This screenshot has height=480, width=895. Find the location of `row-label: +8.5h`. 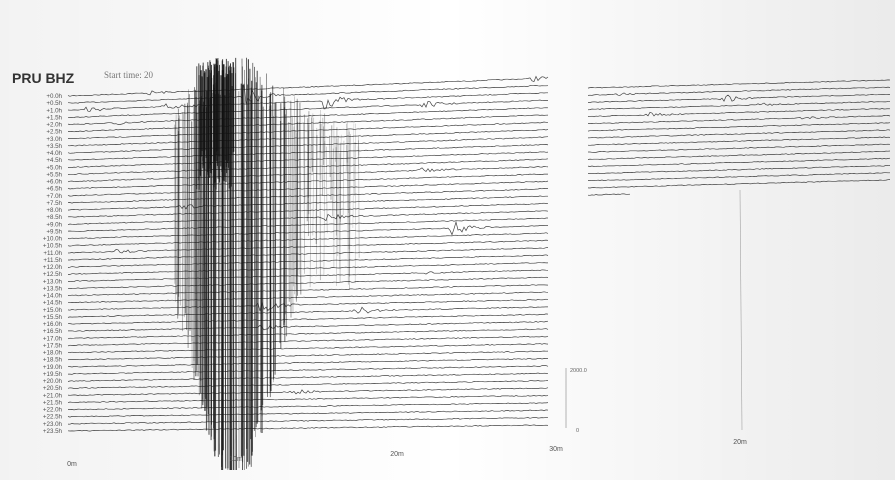

row-label: +8.5h is located at coordinates (54, 217).